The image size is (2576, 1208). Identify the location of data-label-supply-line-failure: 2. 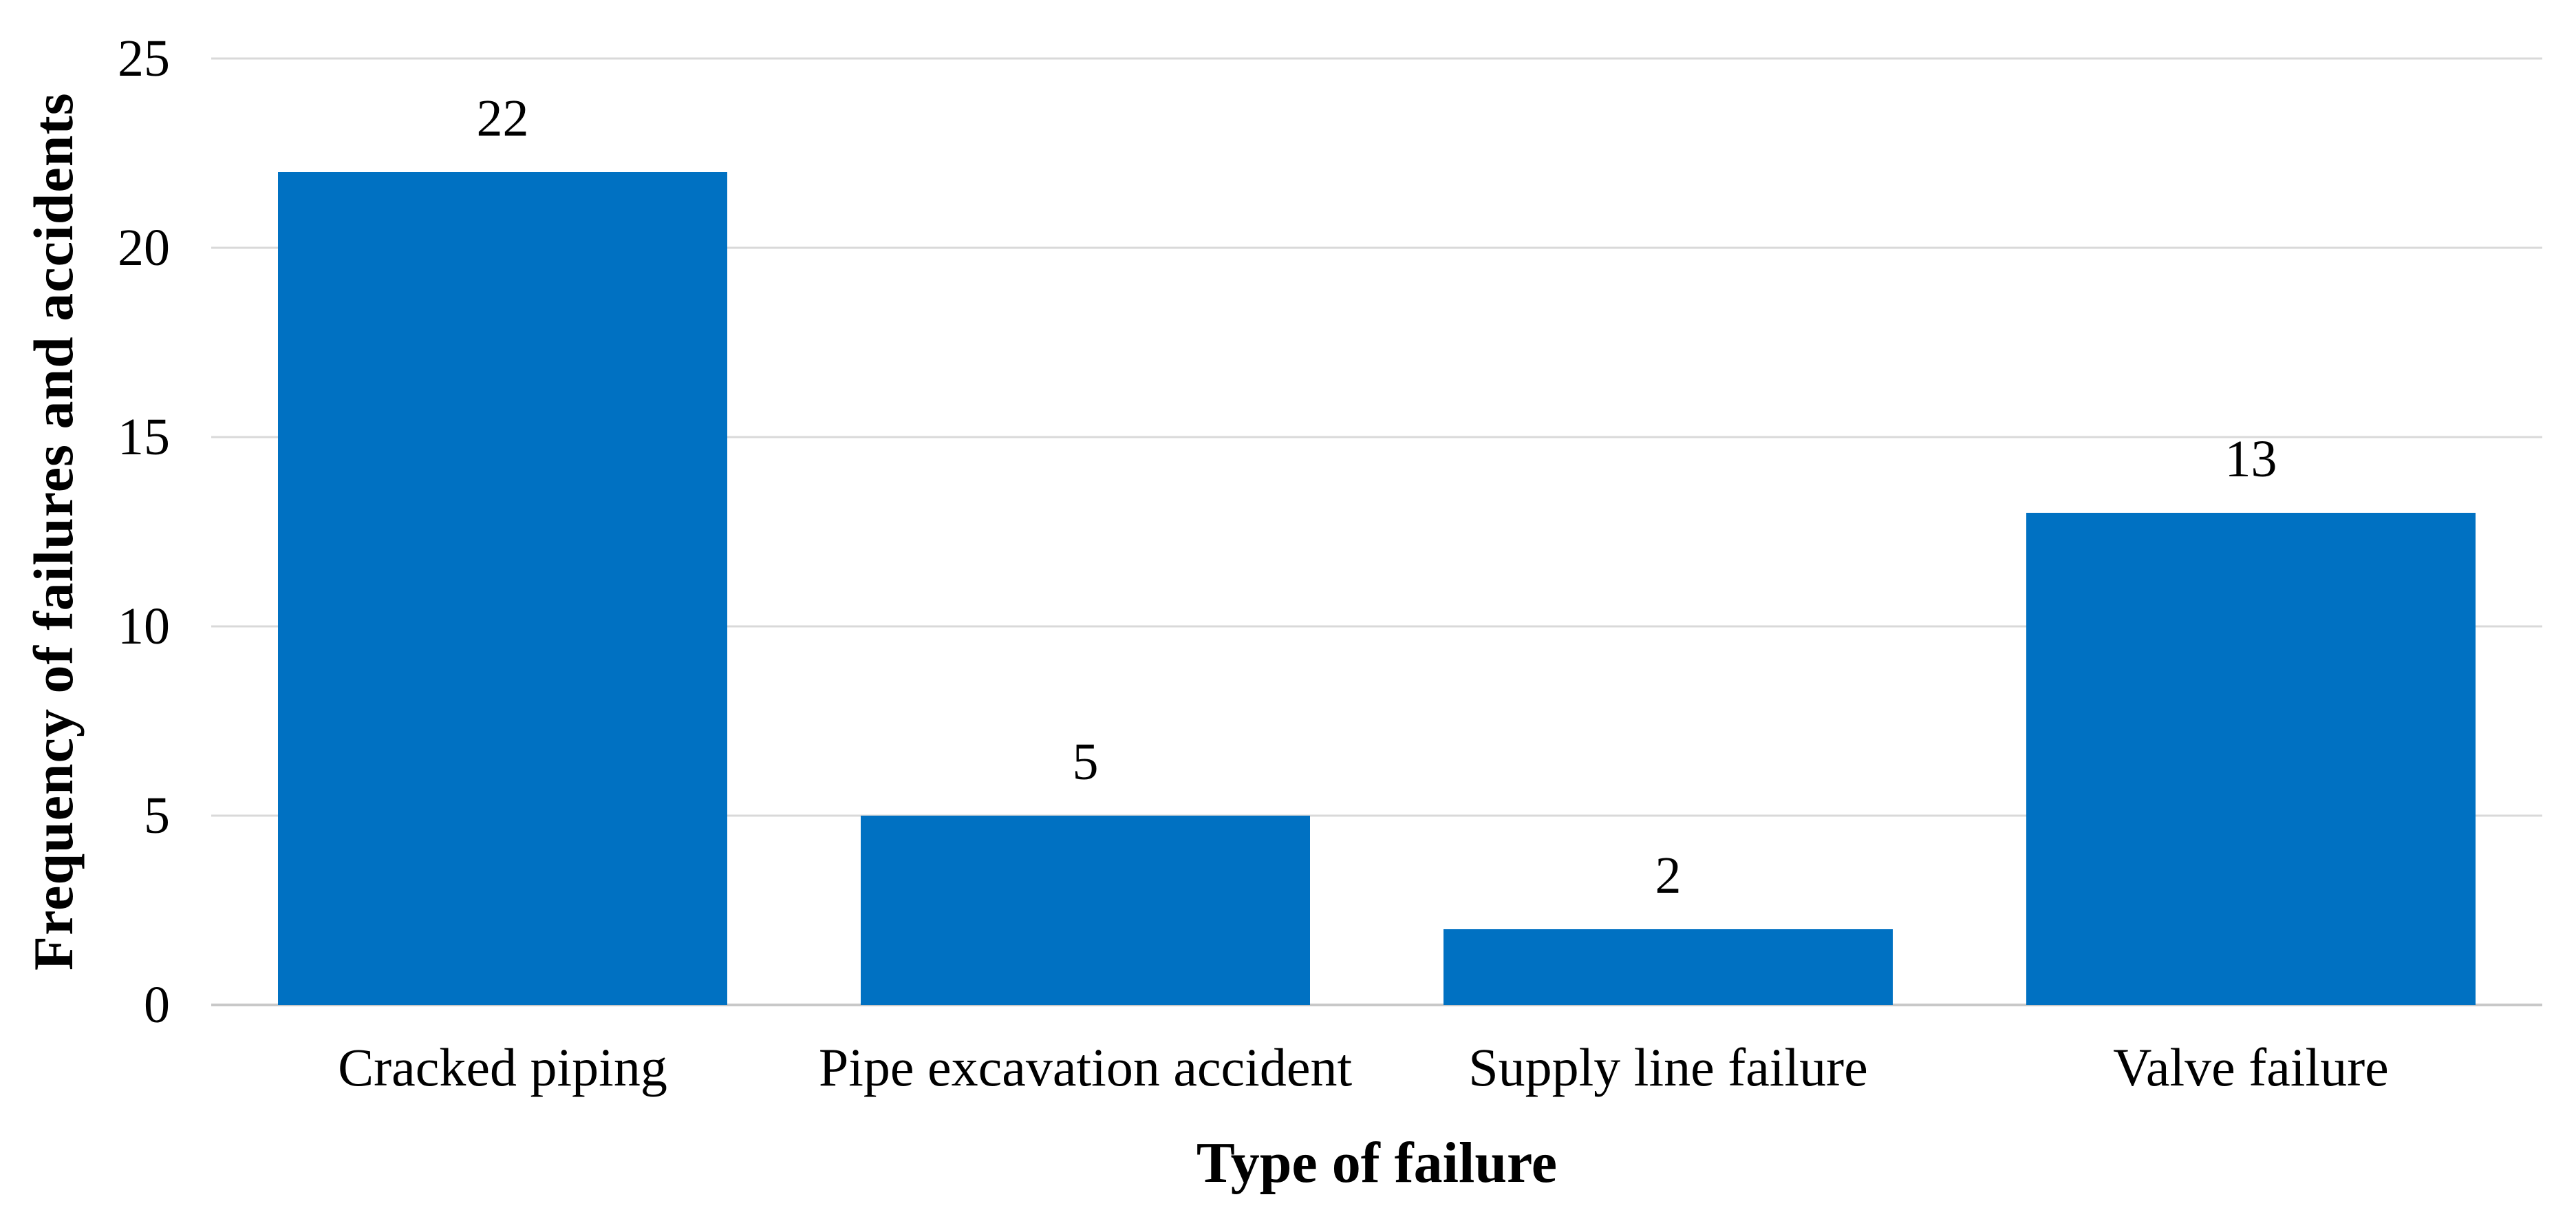
(1669, 875).